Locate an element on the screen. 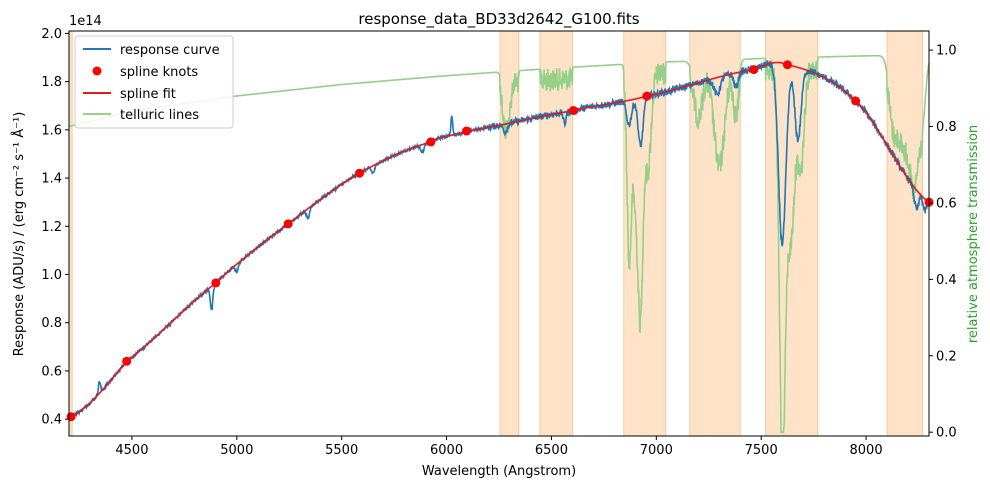 This screenshot has width=990, height=490. y-tick-label-1: 0.6 is located at coordinates (51, 371).